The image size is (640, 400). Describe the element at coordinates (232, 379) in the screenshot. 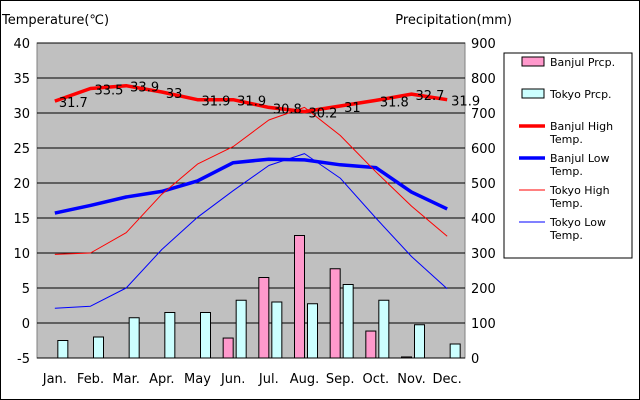

I see `x-axis-tick-label: Jun.` at that location.